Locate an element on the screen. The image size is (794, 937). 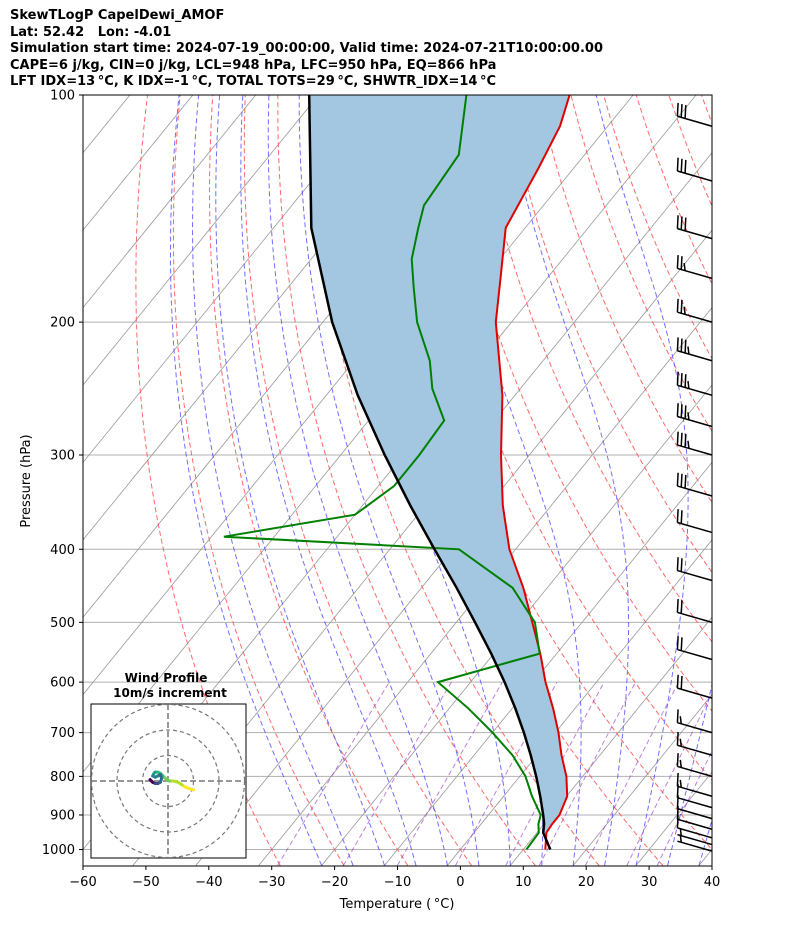
y-axis-label: Pressure (hPa) is located at coordinates (26, 480).